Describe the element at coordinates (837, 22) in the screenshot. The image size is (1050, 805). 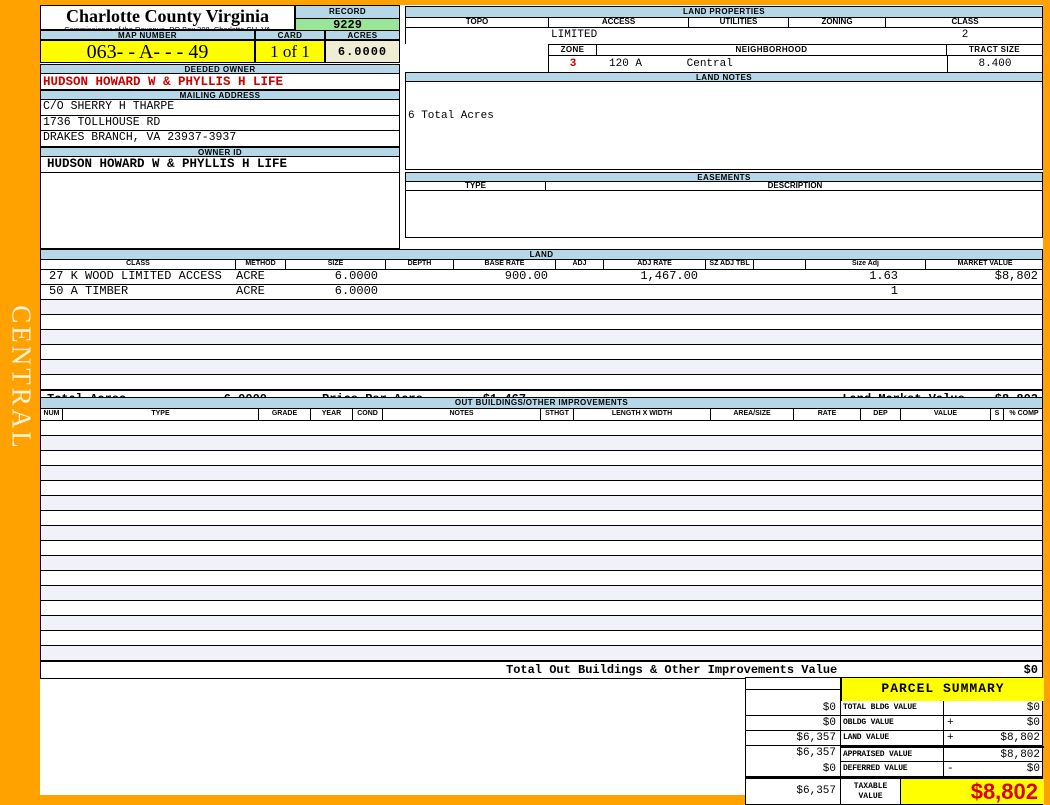
I see `zoning-label: ZONING` at that location.